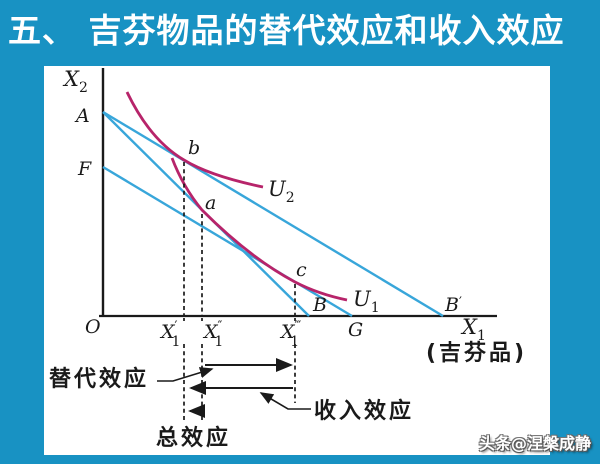 Image resolution: width=600 pixels, height=464 pixels. What do you see at coordinates (259, 229) in the screenshot?
I see `indifference-curve-U1` at bounding box center [259, 229].